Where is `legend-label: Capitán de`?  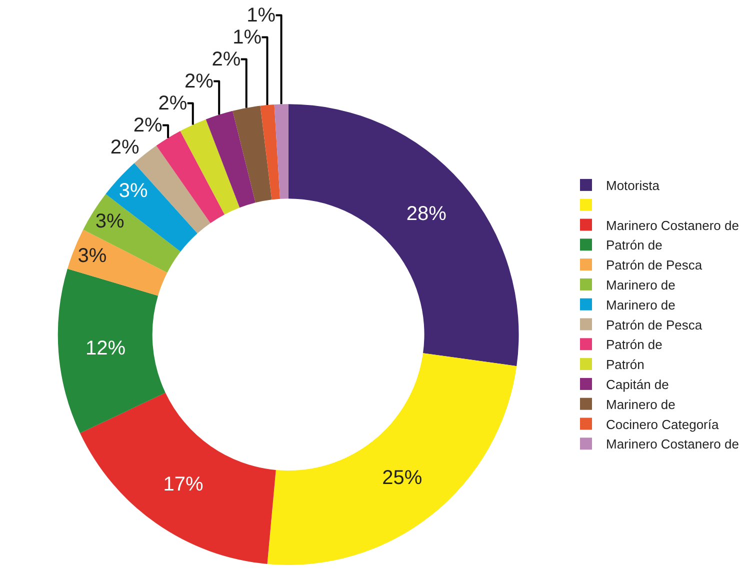
legend-label: Capitán de is located at coordinates (637, 384).